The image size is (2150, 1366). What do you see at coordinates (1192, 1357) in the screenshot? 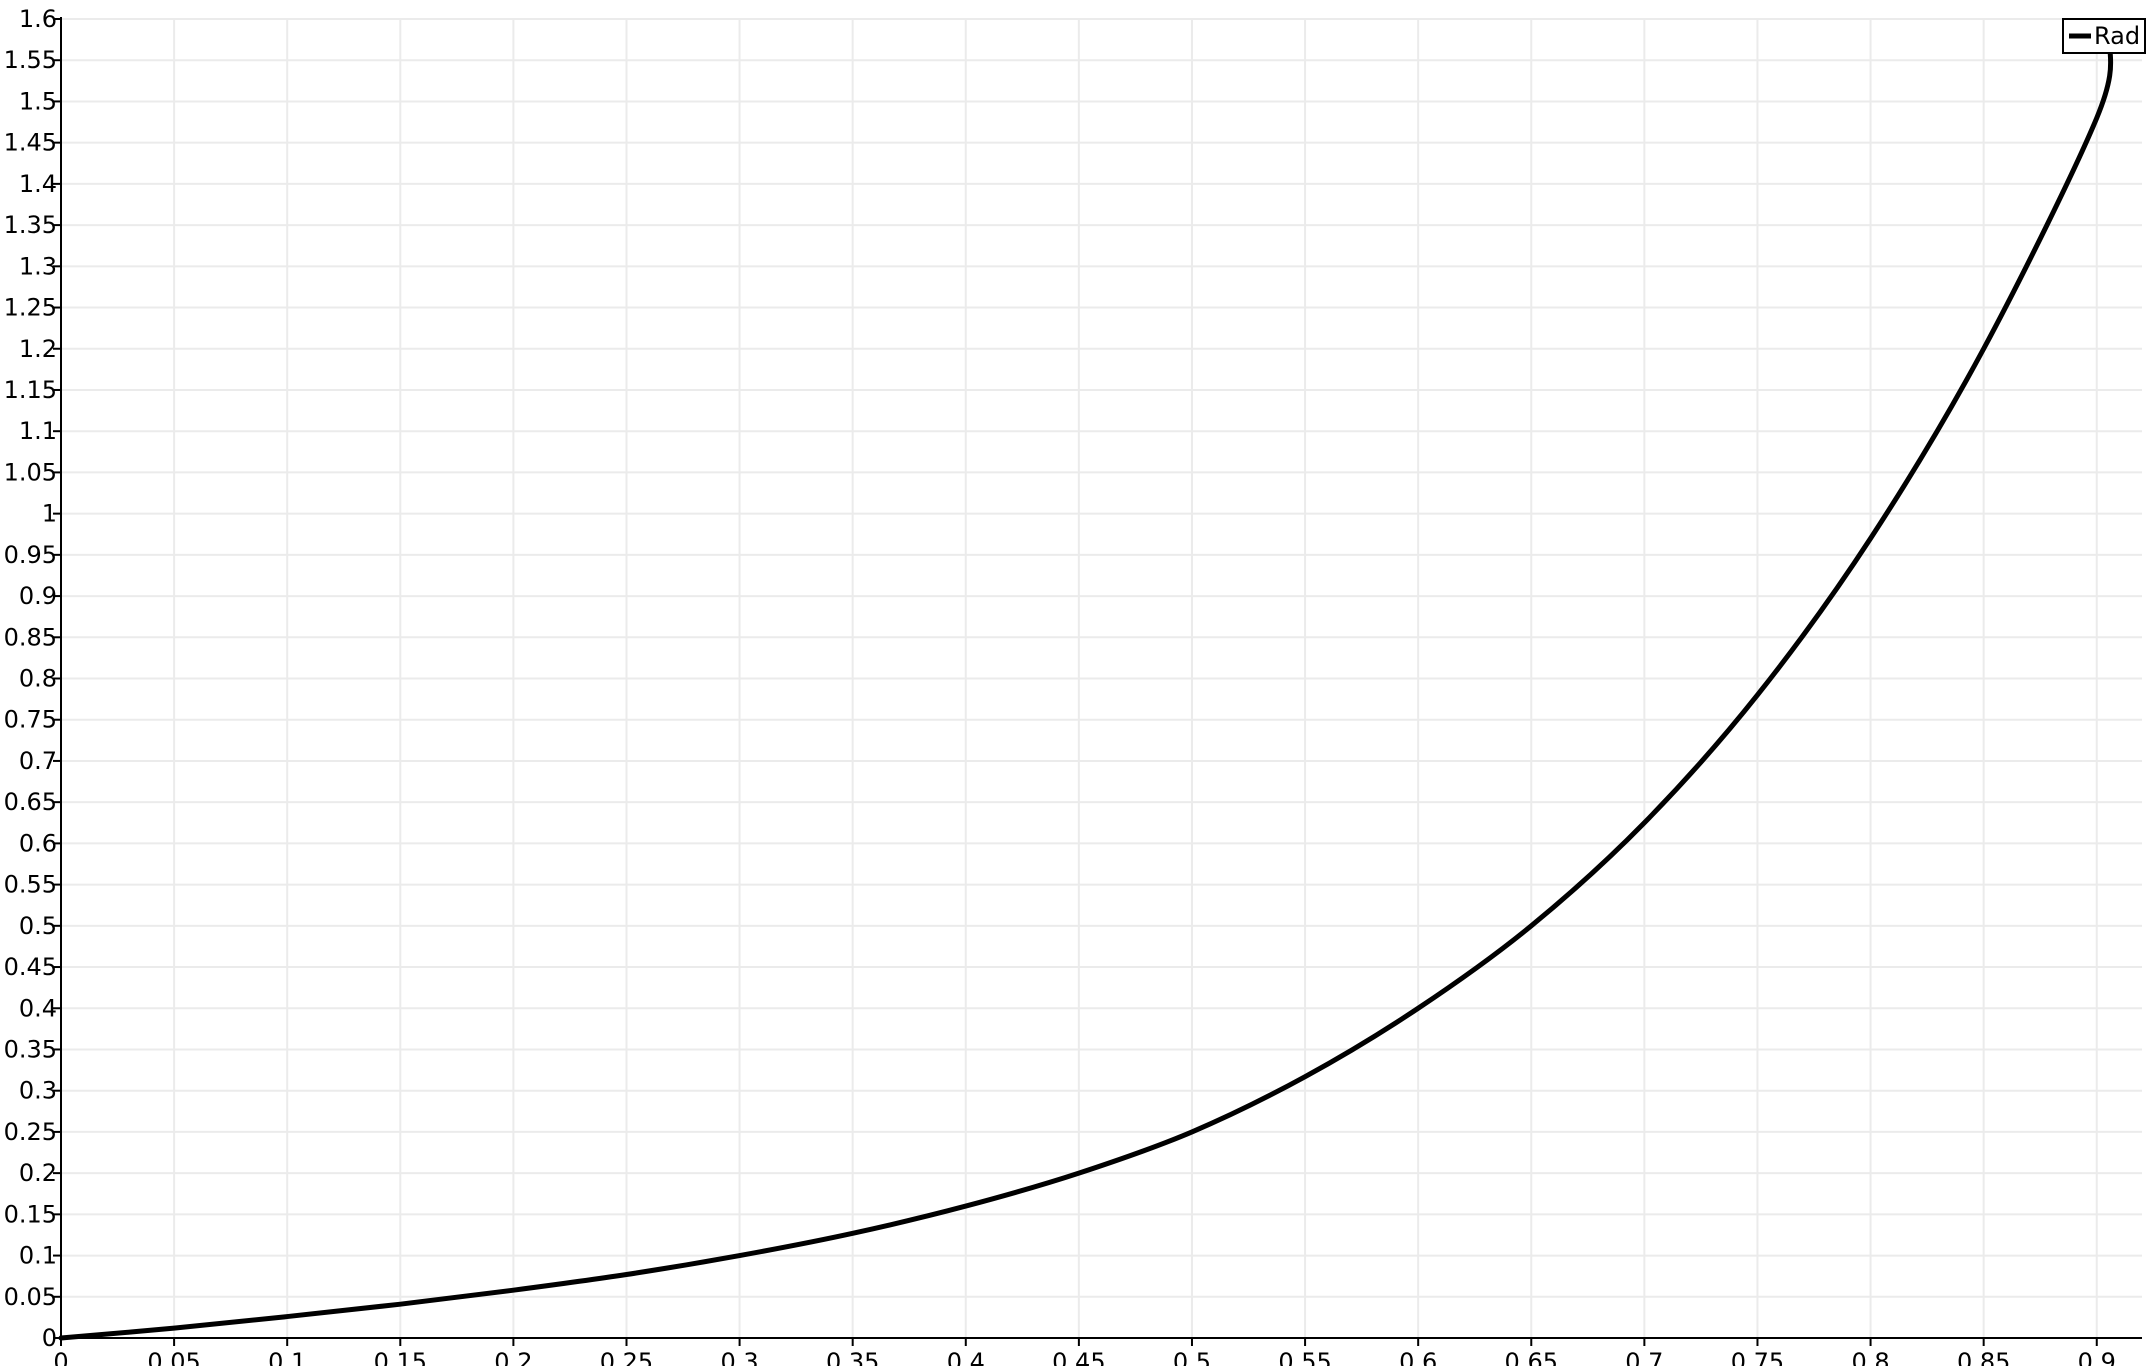
I see `x-tick-label: 0.5` at bounding box center [1192, 1357].